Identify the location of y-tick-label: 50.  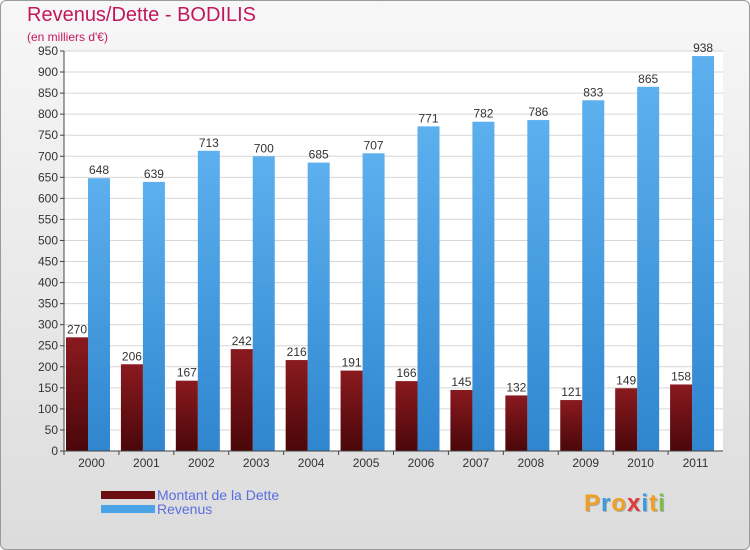
(52, 430).